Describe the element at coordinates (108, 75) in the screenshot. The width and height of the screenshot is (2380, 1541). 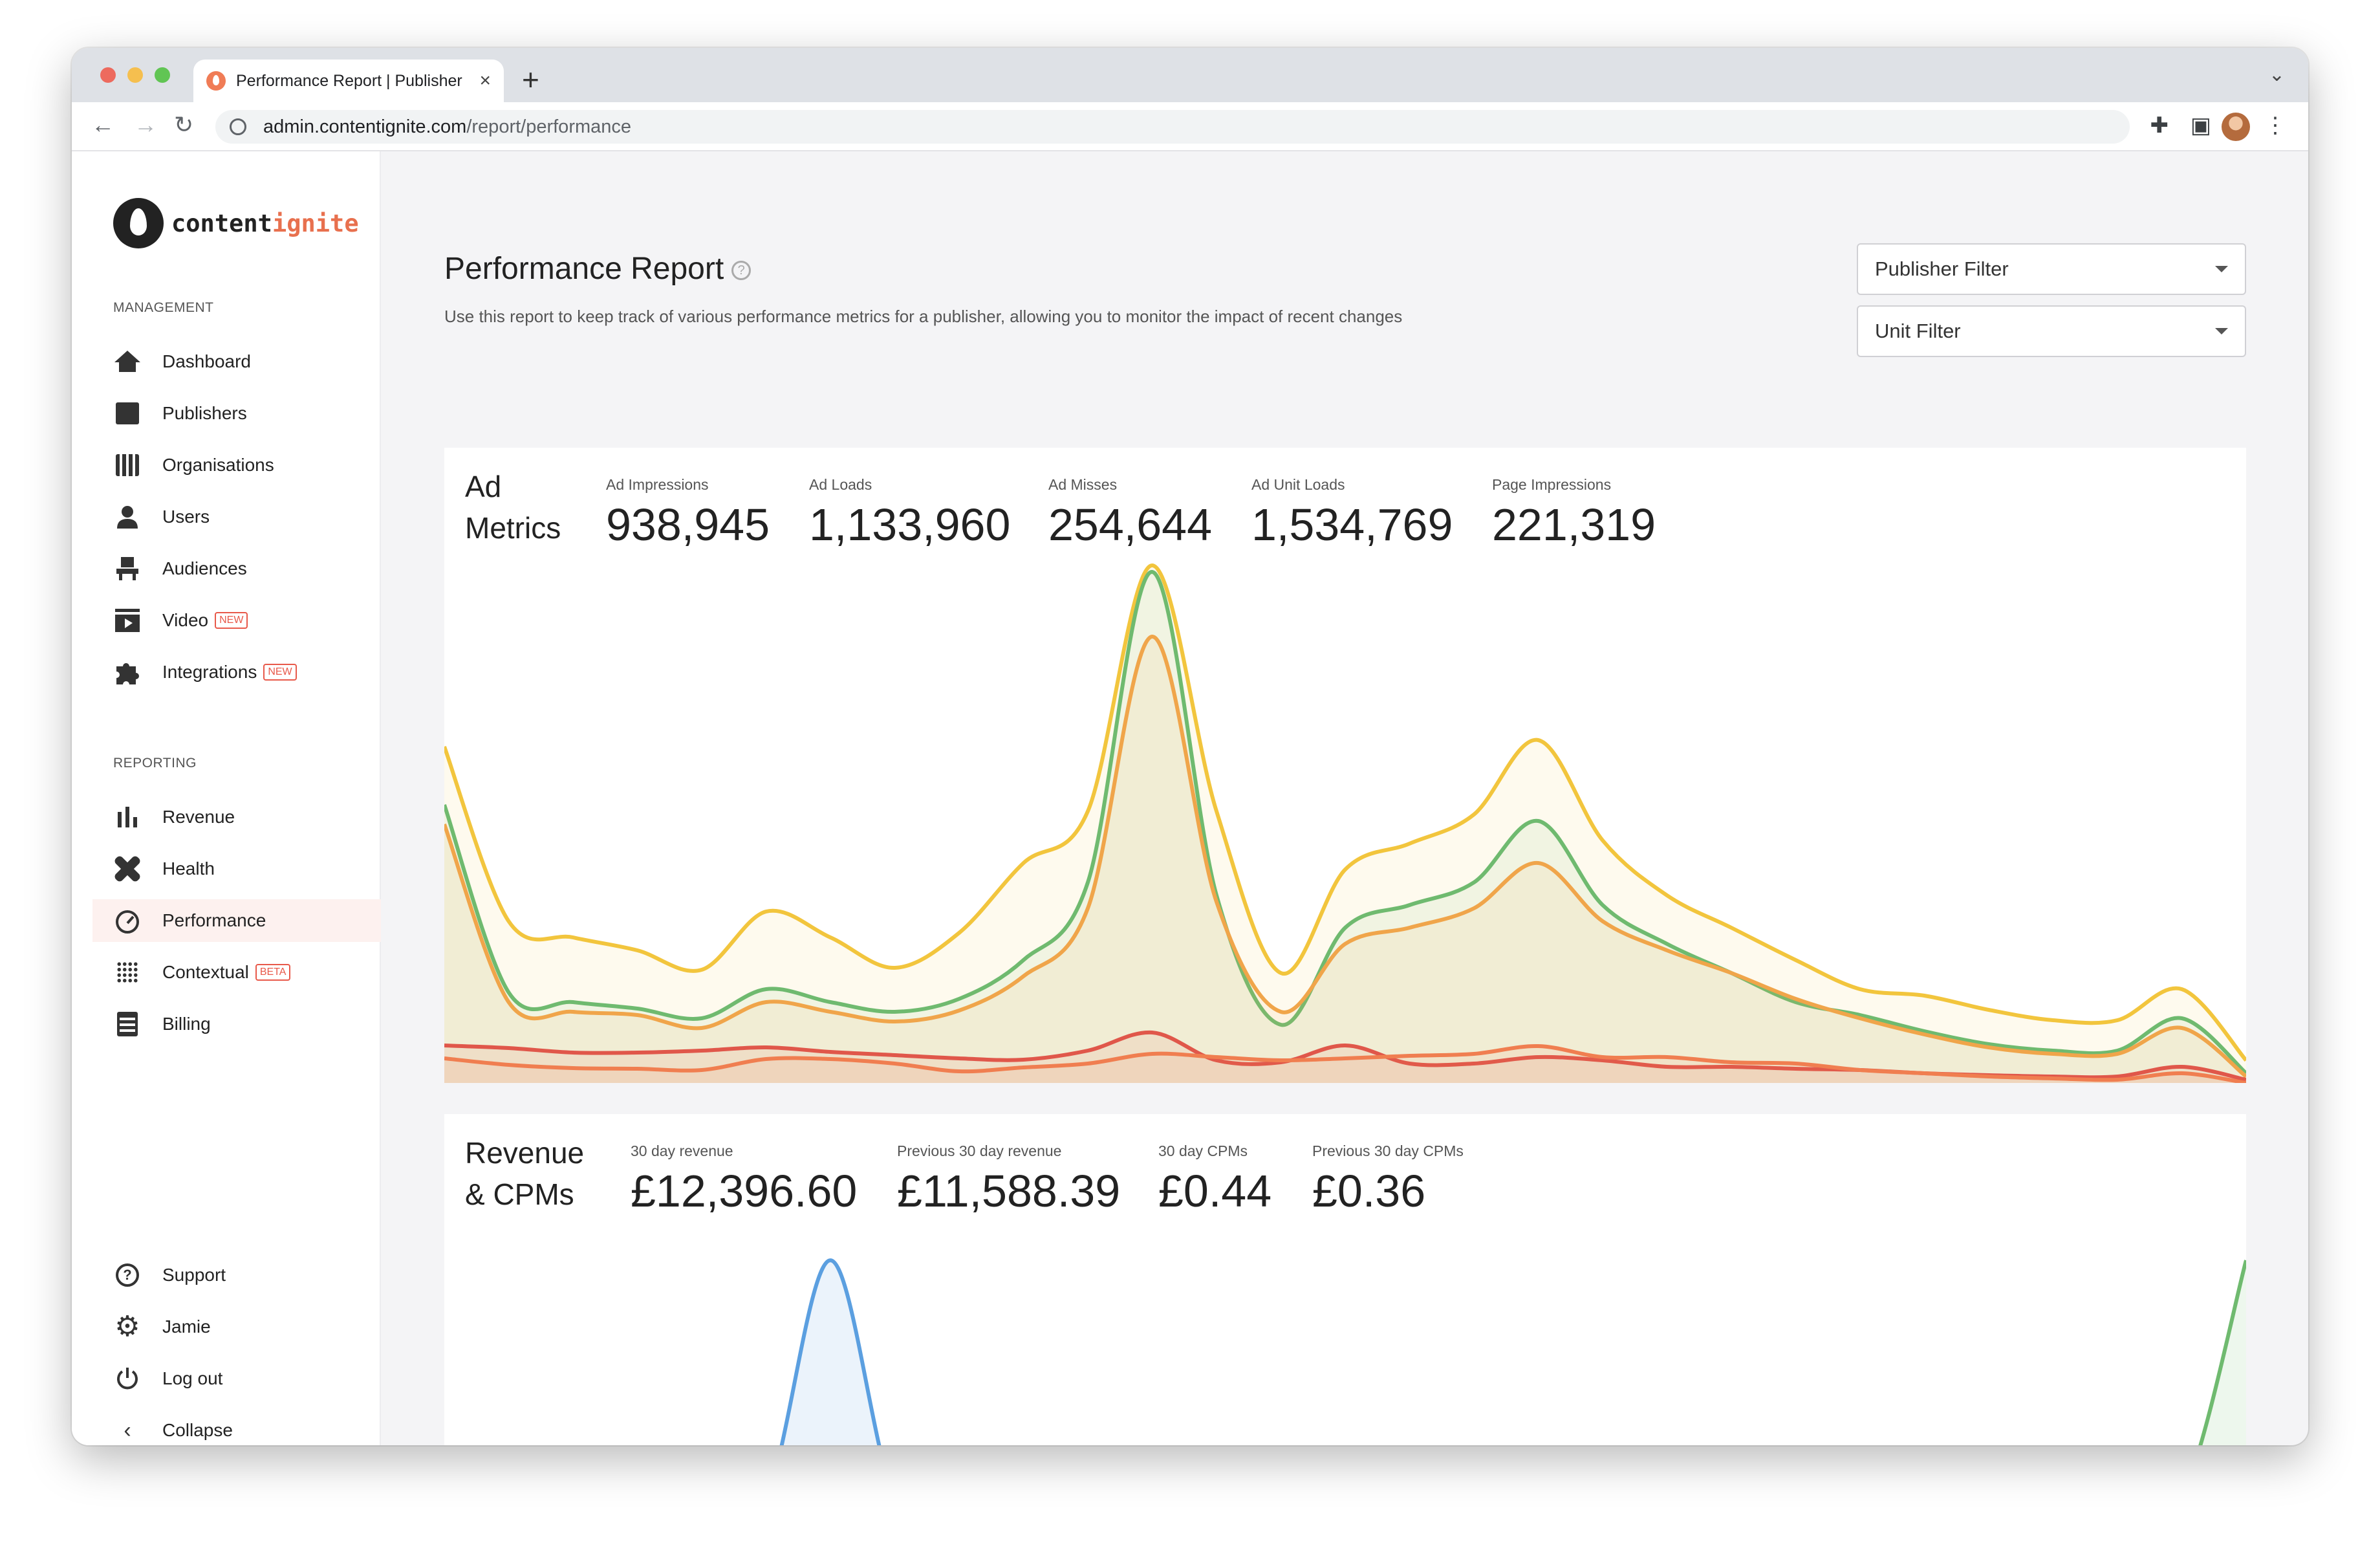
I see `close-window-button` at that location.